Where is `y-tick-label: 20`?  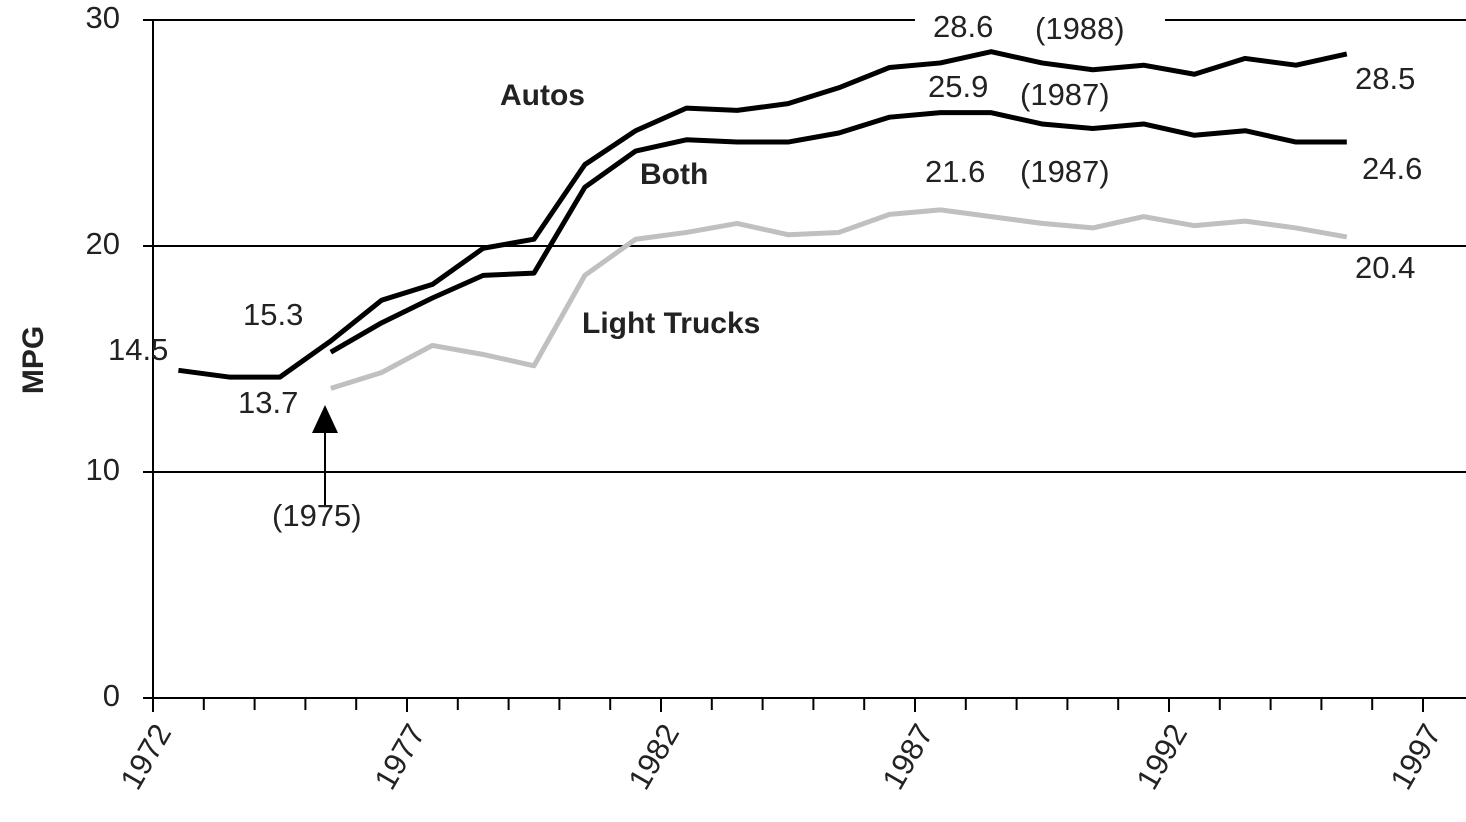 y-tick-label: 20 is located at coordinates (103, 243).